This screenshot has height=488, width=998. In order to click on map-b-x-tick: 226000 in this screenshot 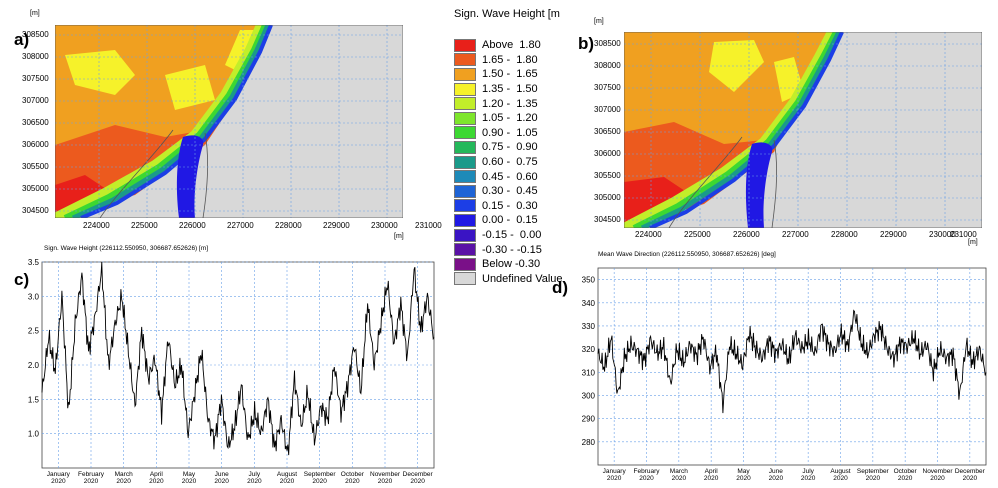, I will do `click(746, 234)`.